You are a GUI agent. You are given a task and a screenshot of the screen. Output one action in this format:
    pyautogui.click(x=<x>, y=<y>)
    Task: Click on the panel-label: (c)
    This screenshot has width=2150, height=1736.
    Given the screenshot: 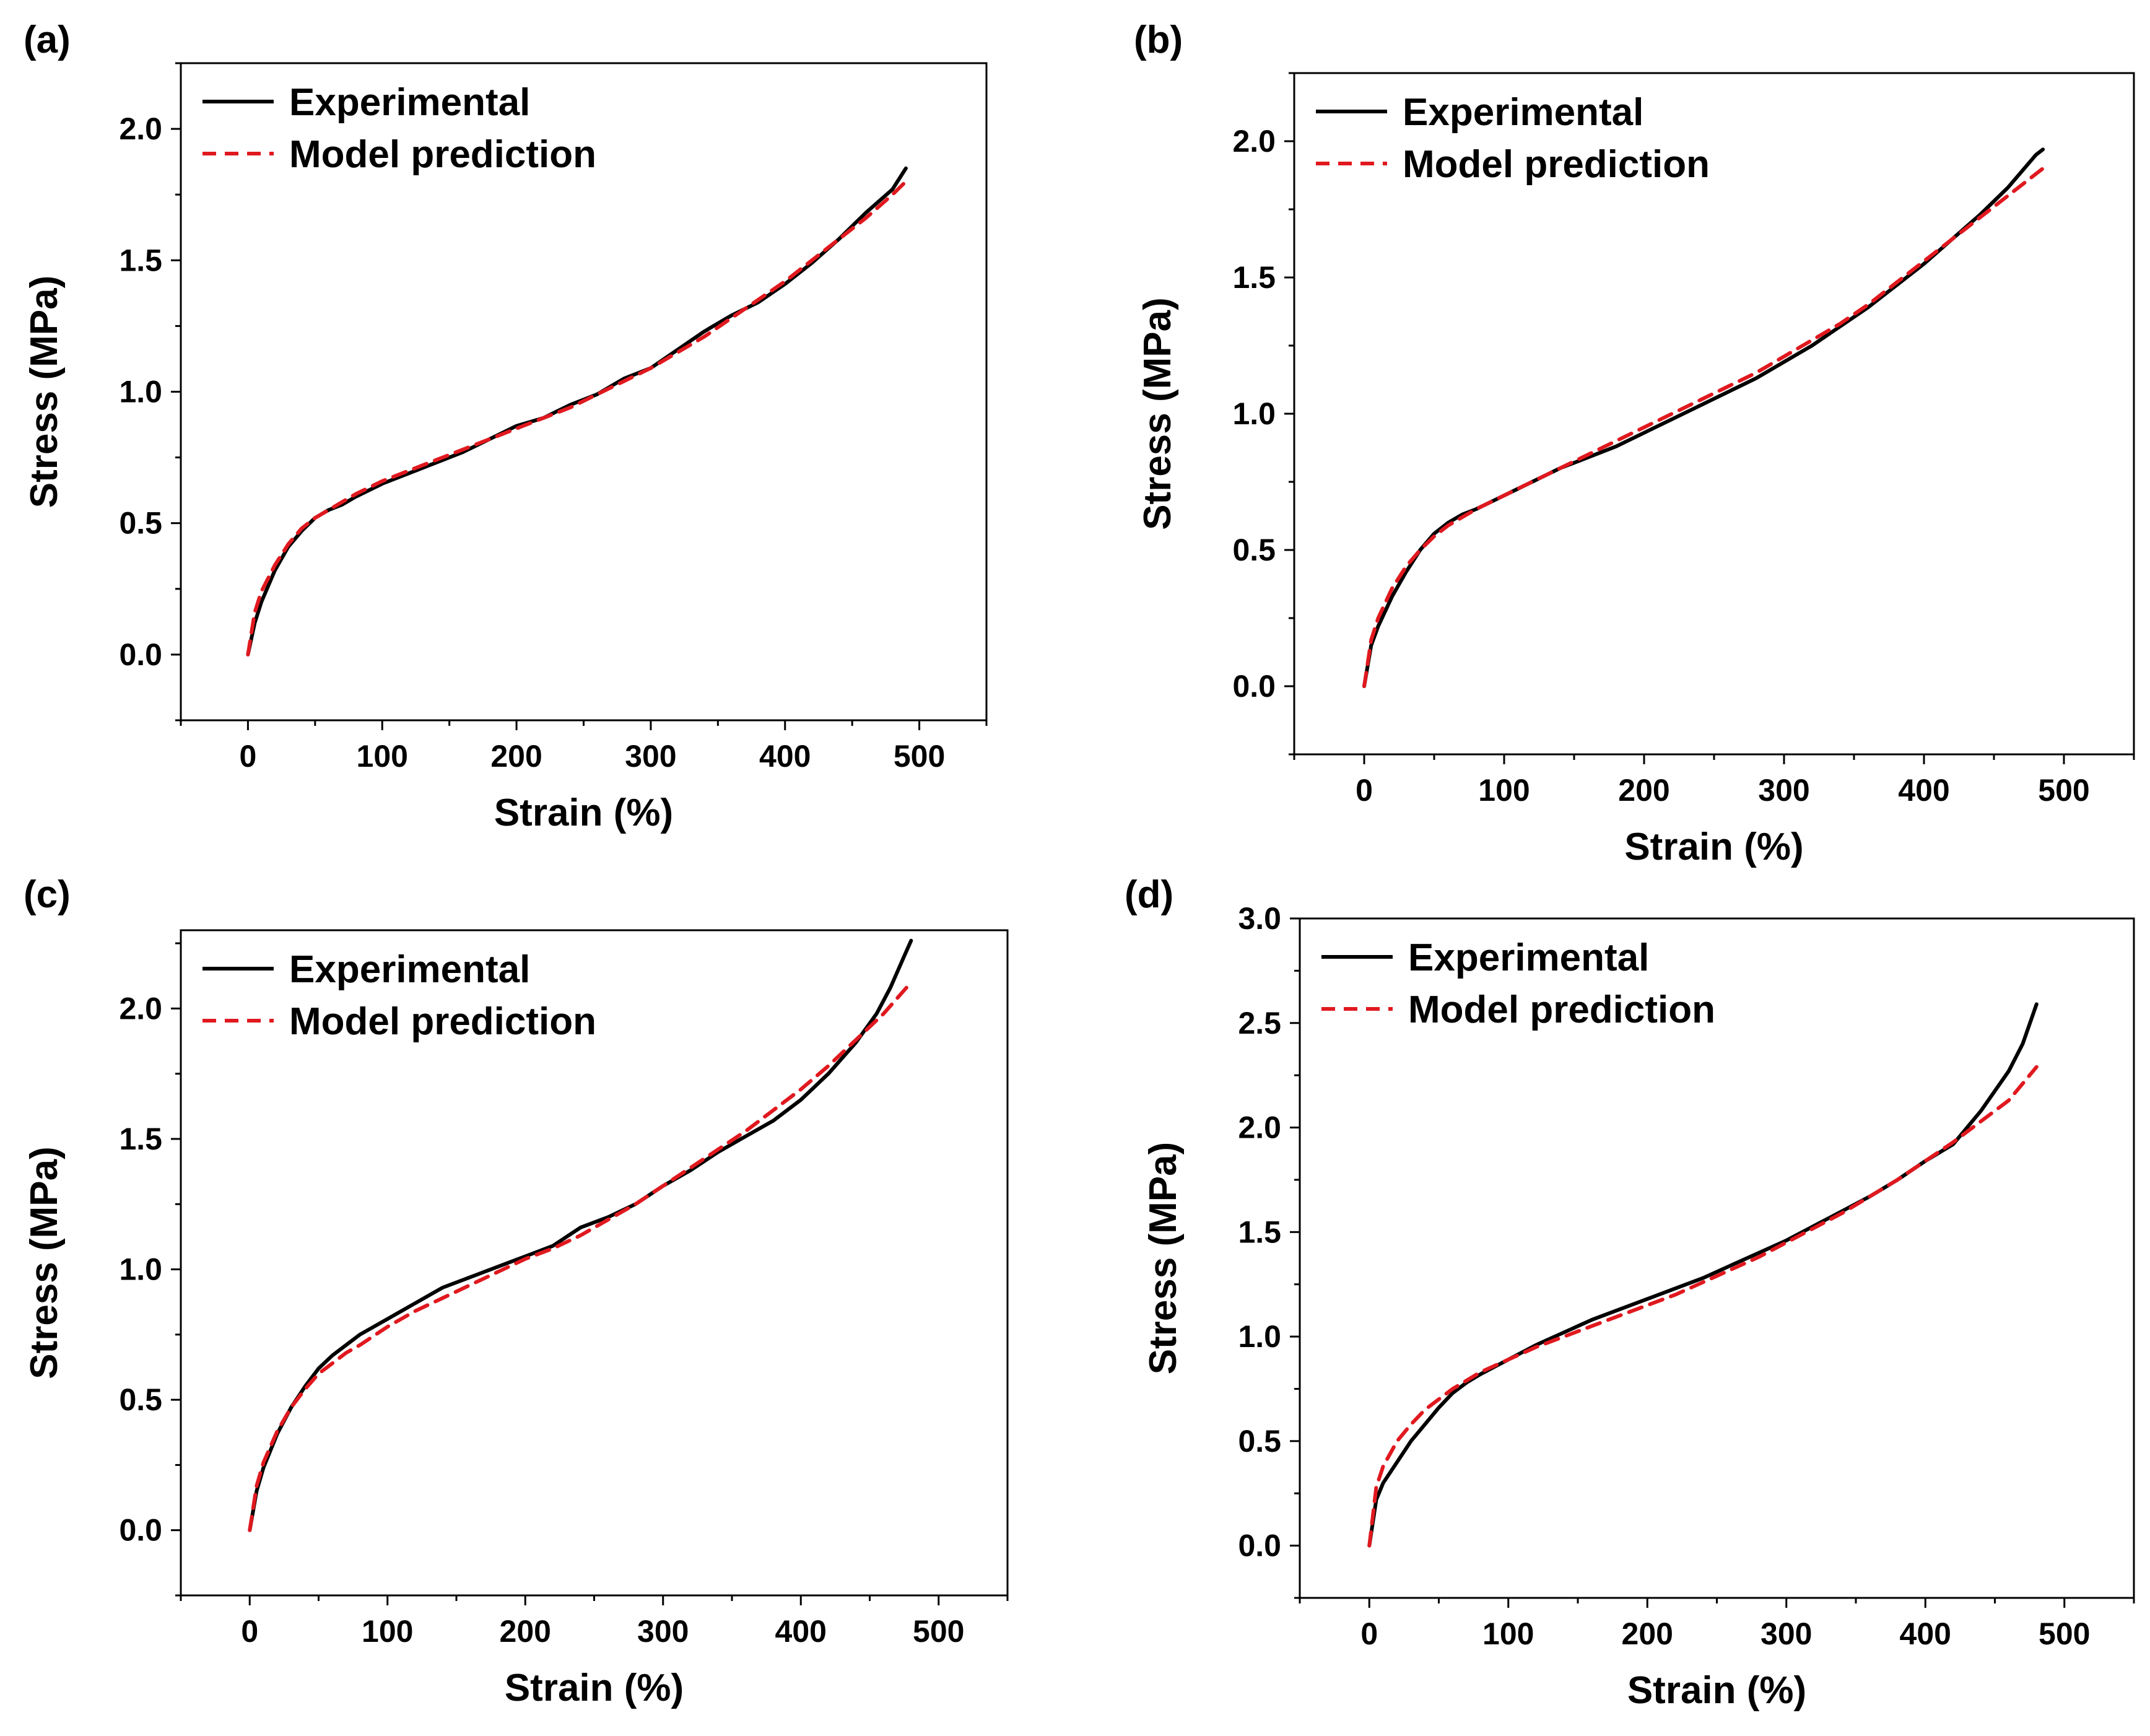 What is the action you would take?
    pyautogui.click(x=47, y=894)
    